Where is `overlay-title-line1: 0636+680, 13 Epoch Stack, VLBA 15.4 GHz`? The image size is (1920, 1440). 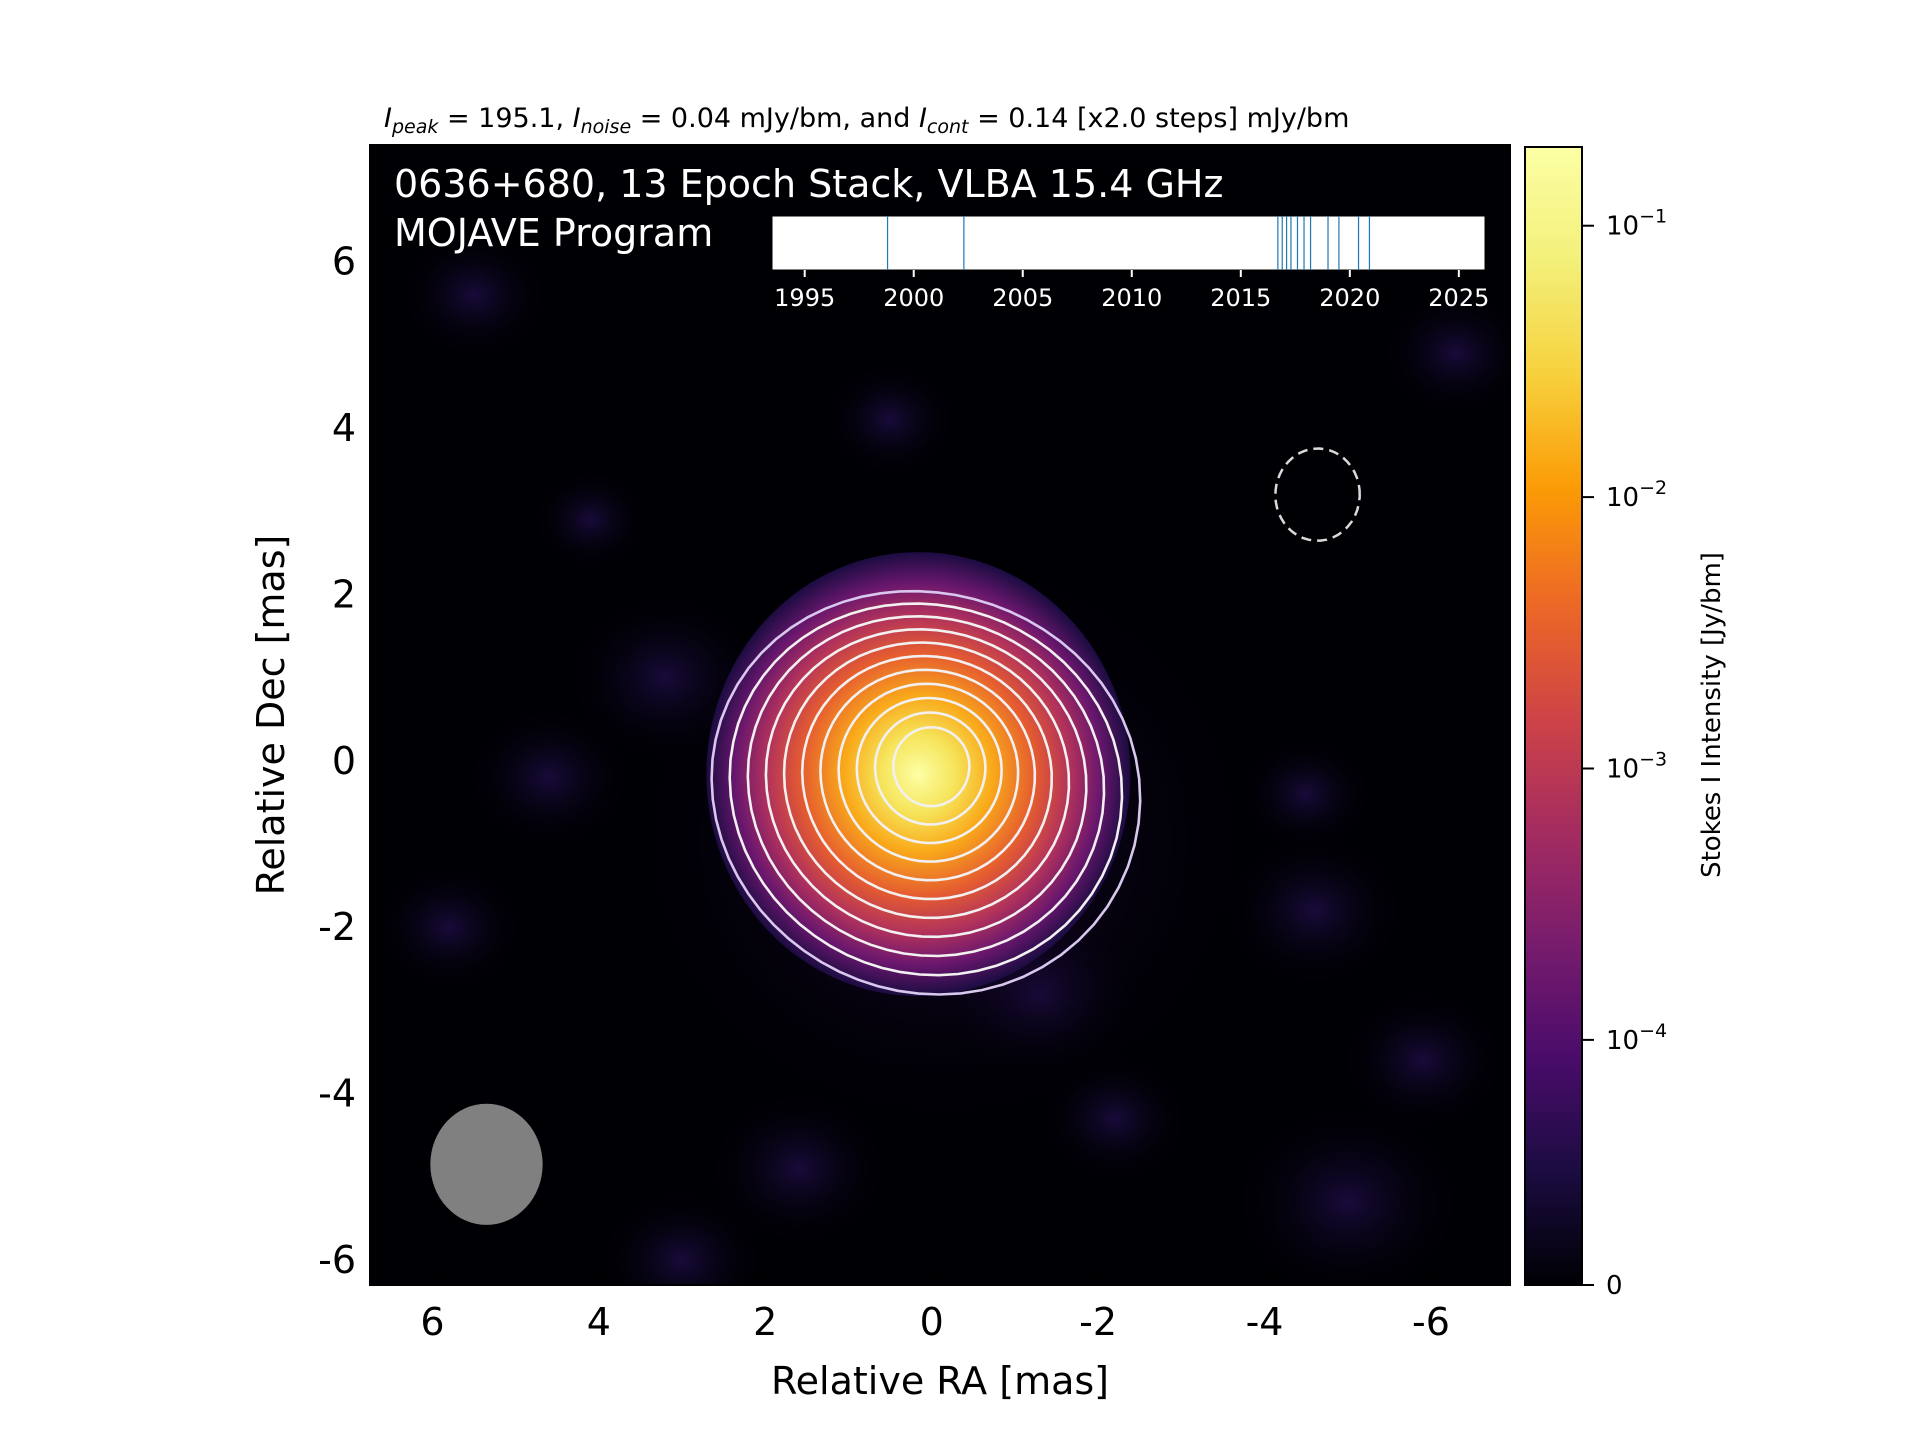
overlay-title-line1: 0636+680, 13 Epoch Stack, VLBA 15.4 GHz is located at coordinates (808, 184).